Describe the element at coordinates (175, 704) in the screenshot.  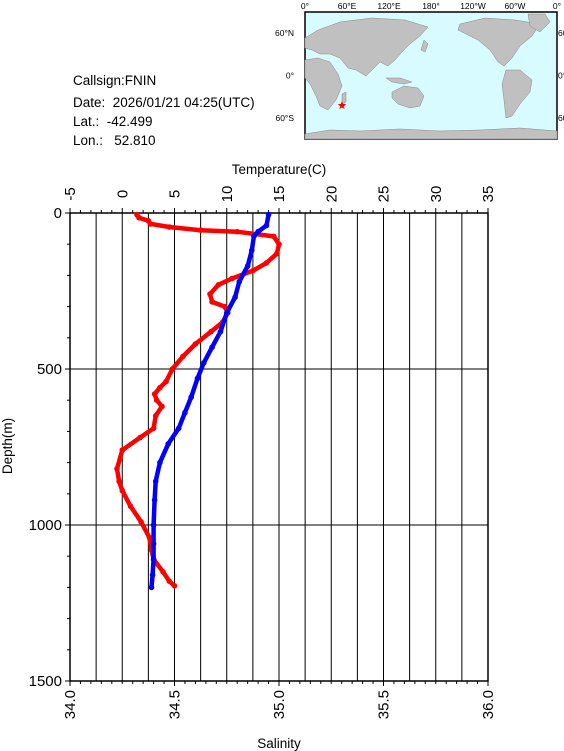
I see `salinity-tick-label: 34.5` at that location.